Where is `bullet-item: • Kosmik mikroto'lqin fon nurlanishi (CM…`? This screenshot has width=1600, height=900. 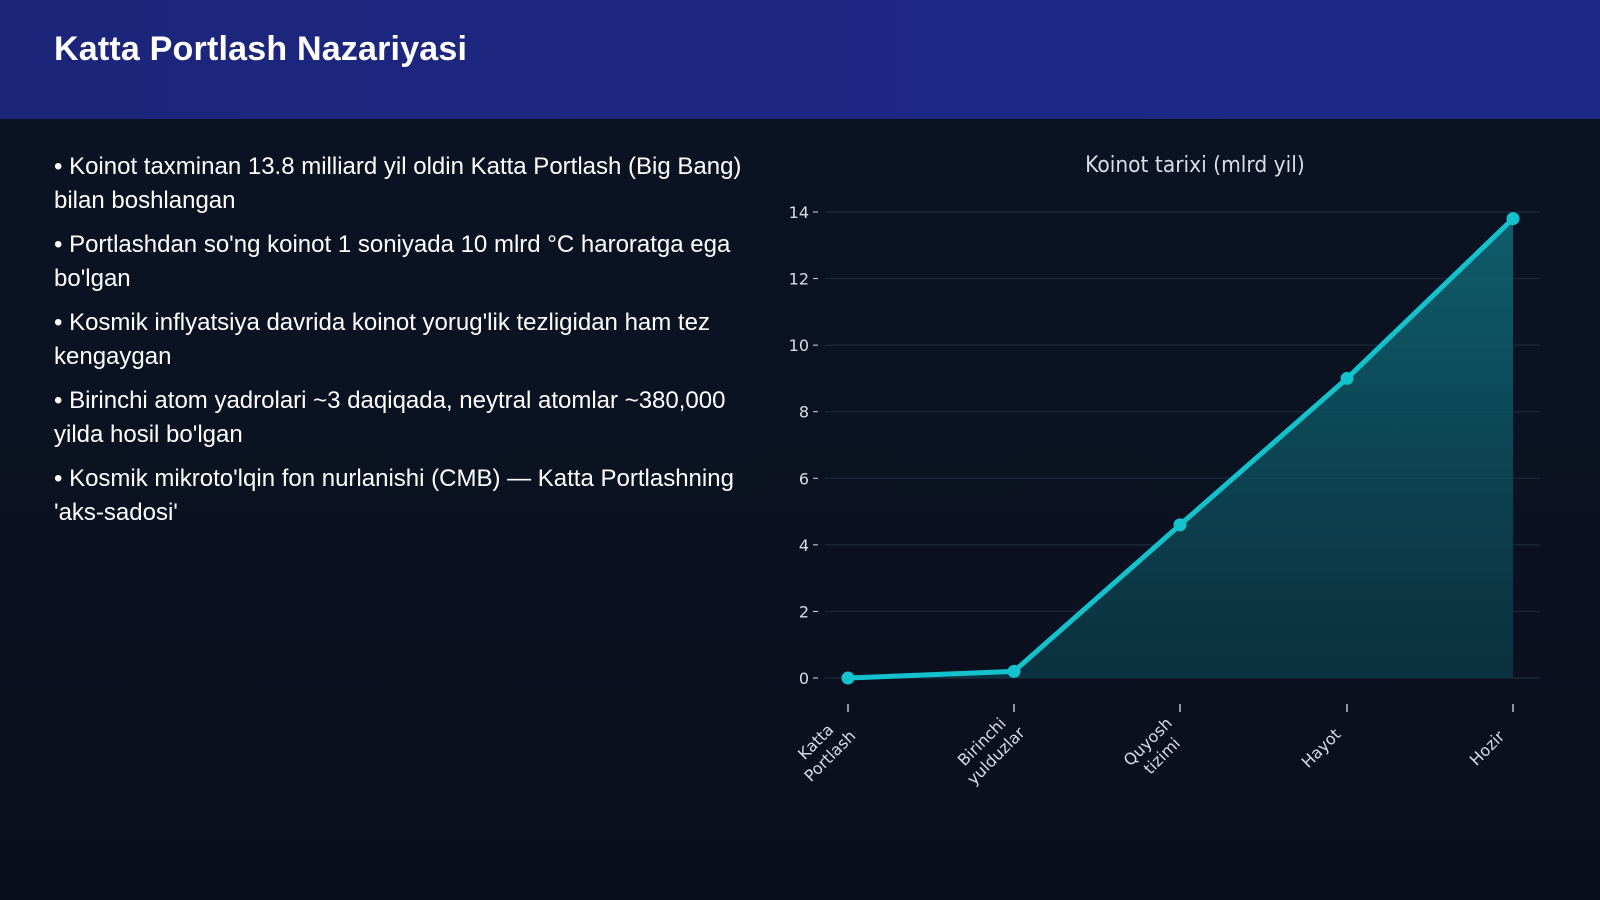 bullet-item: • Kosmik mikroto'lqin fon nurlanishi (CM… is located at coordinates (394, 495).